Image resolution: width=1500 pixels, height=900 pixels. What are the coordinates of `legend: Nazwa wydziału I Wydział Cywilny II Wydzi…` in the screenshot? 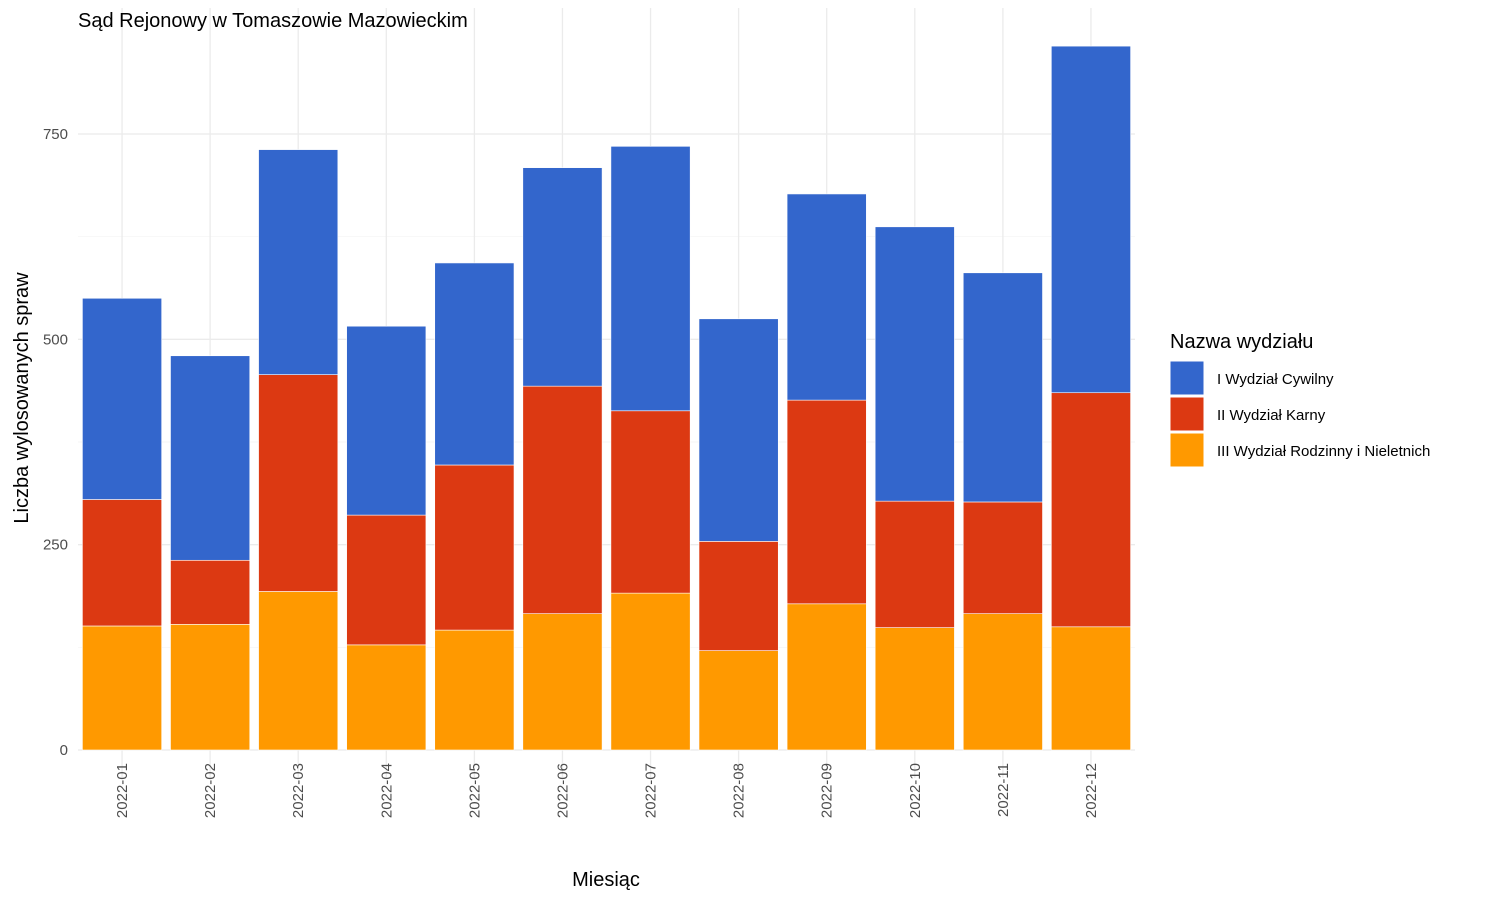 It's located at (1299, 399).